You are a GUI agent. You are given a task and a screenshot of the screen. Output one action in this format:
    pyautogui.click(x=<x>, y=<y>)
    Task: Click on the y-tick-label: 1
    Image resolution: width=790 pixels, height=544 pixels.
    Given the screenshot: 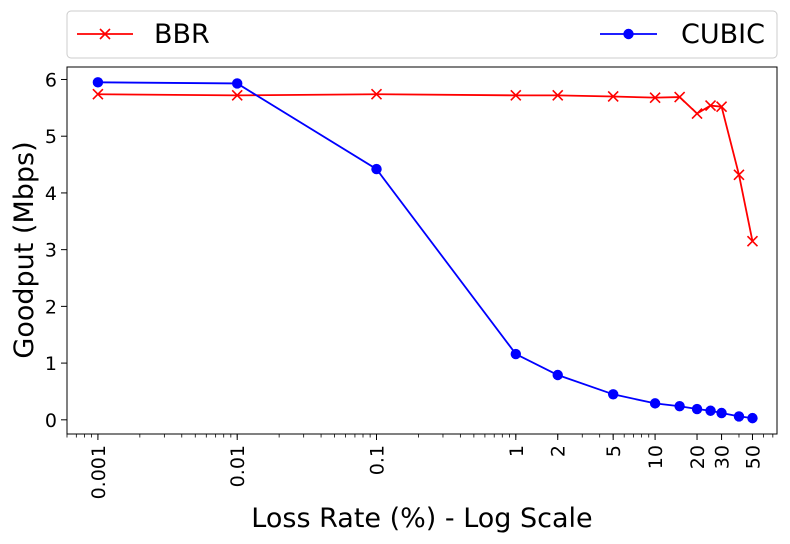 What is the action you would take?
    pyautogui.click(x=51, y=364)
    